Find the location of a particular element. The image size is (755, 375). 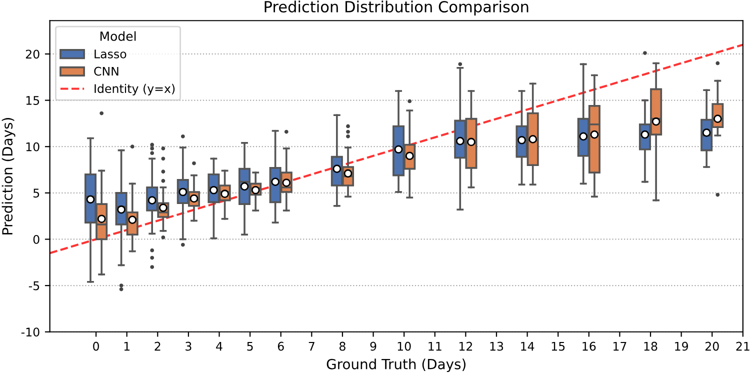

x-axis-title: Ground Truth (Days) is located at coordinates (396, 365).